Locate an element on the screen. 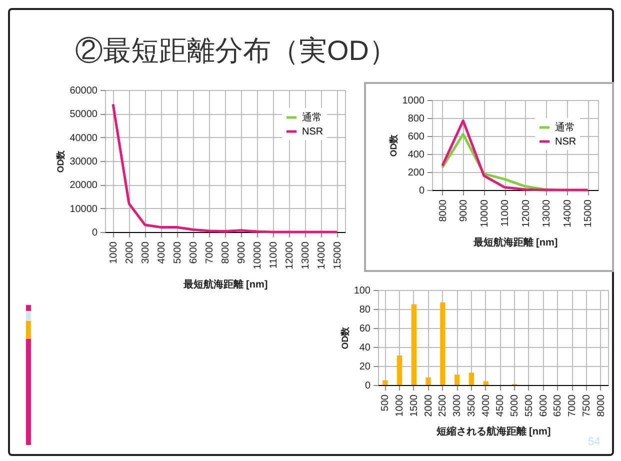 This screenshot has width=621, height=461. y-tick-label: 30000 is located at coordinates (84, 162).